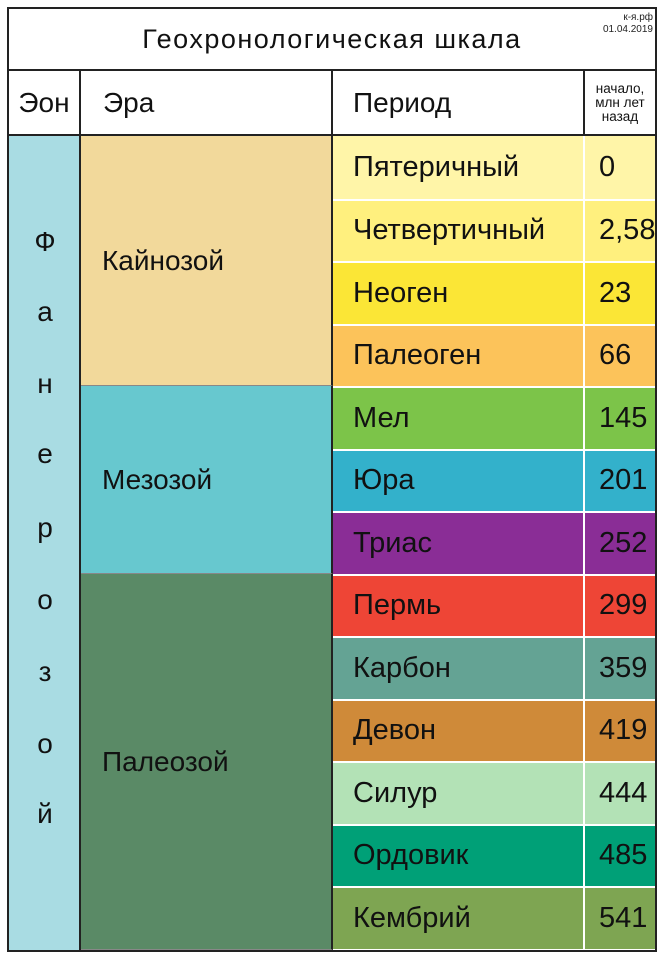 The image size is (667, 960). I want to click on period-row: Палеоген 66, so click(494, 354).